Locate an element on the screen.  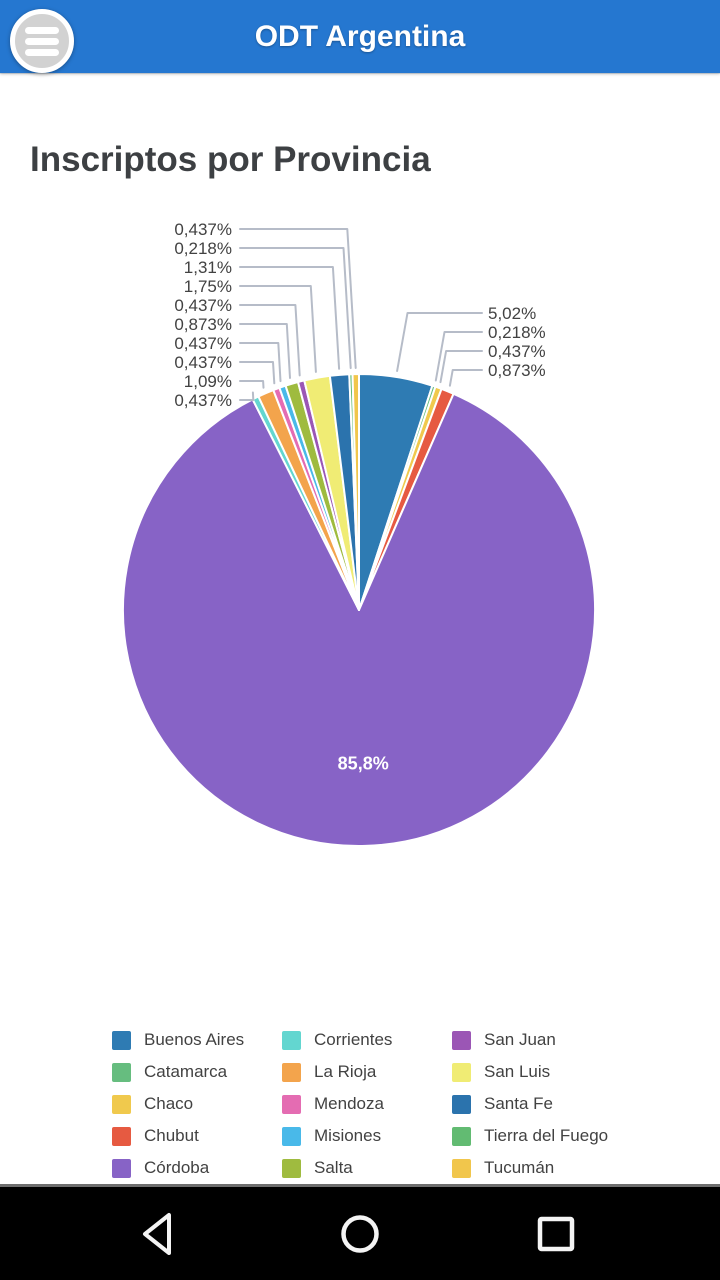
legend-label: San Juan is located at coordinates (520, 1039).